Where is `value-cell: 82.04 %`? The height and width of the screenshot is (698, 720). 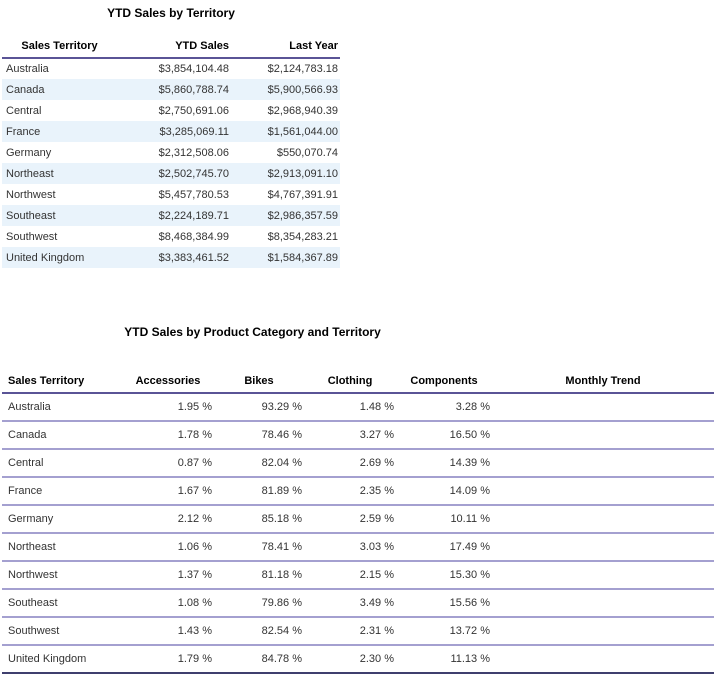
value-cell: 82.04 % is located at coordinates (259, 463).